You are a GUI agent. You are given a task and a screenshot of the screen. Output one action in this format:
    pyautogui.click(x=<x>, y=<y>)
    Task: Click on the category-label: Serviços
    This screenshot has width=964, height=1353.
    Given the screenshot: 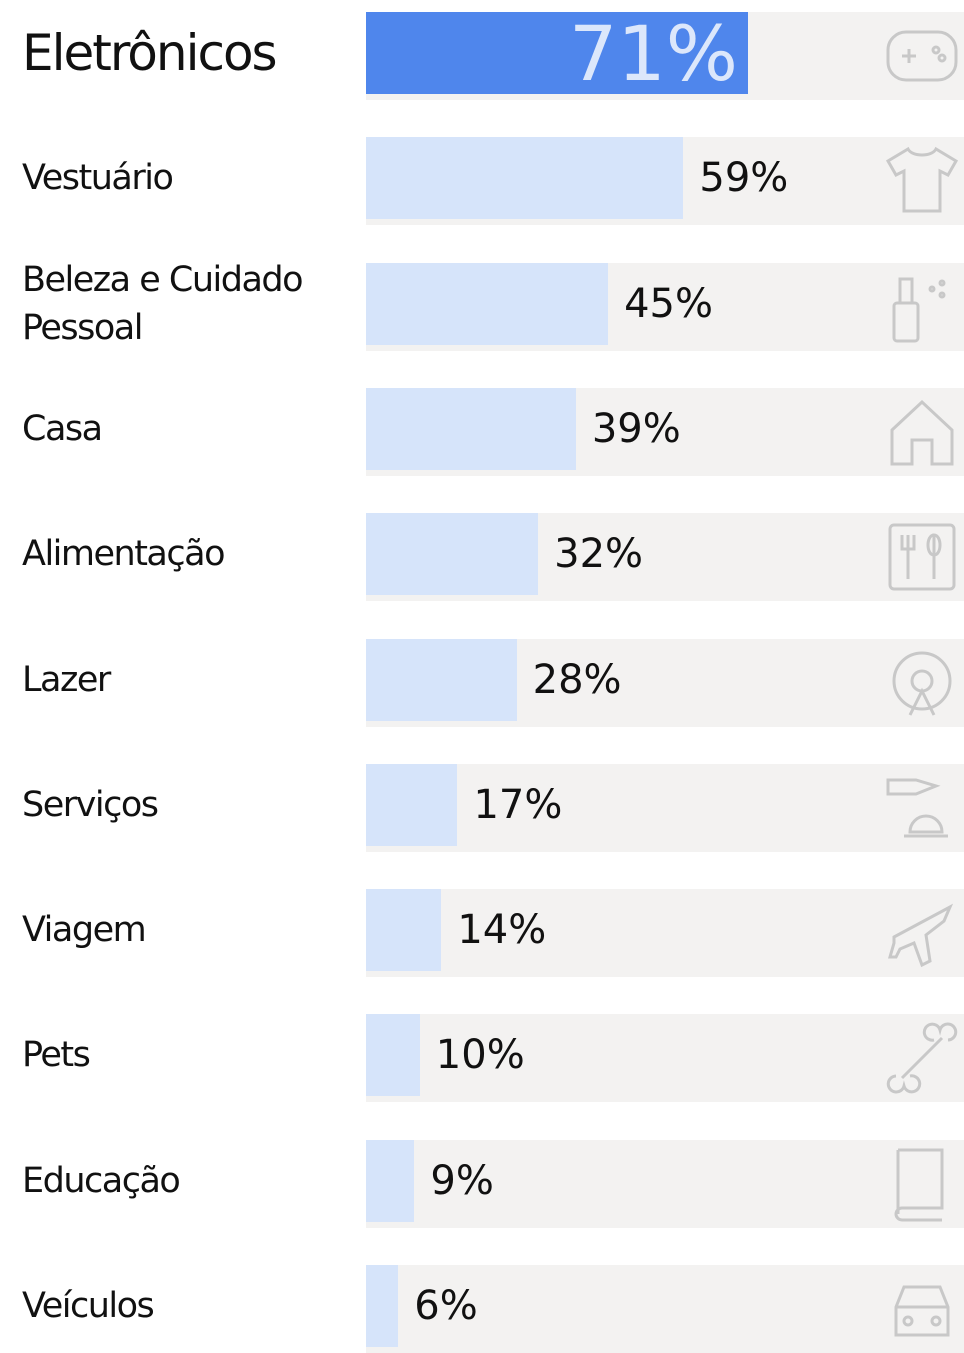 What is the action you would take?
    pyautogui.click(x=90, y=804)
    